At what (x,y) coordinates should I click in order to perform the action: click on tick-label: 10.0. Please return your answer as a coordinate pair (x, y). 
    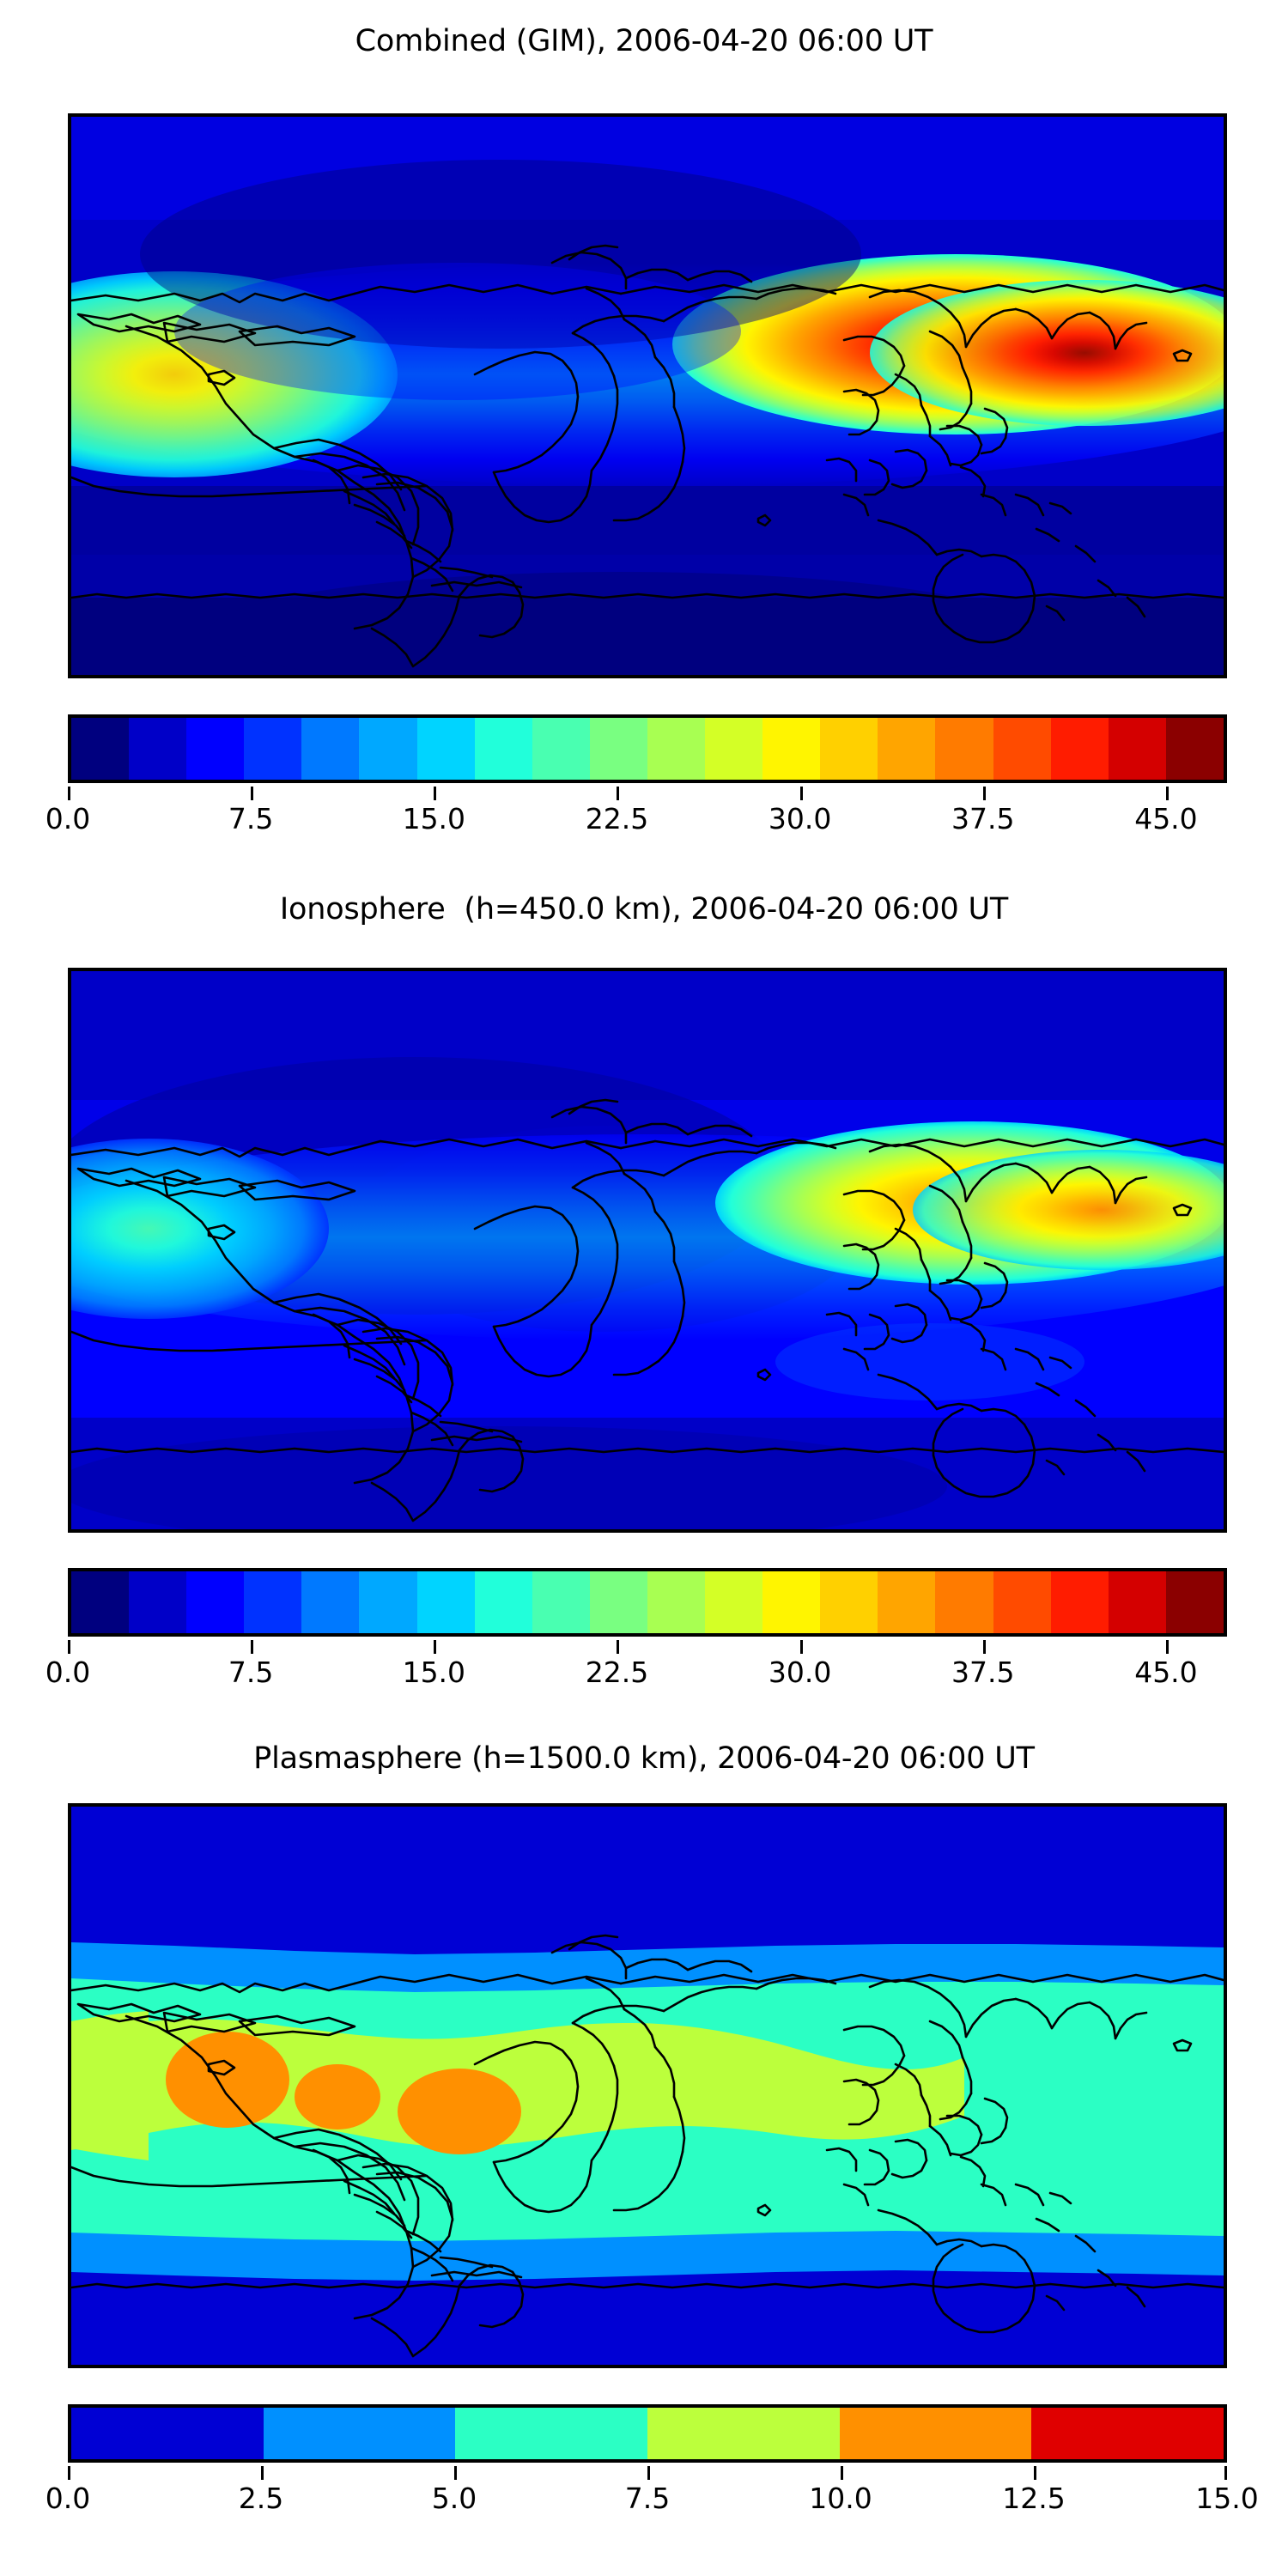
    Looking at the image, I should click on (841, 2499).